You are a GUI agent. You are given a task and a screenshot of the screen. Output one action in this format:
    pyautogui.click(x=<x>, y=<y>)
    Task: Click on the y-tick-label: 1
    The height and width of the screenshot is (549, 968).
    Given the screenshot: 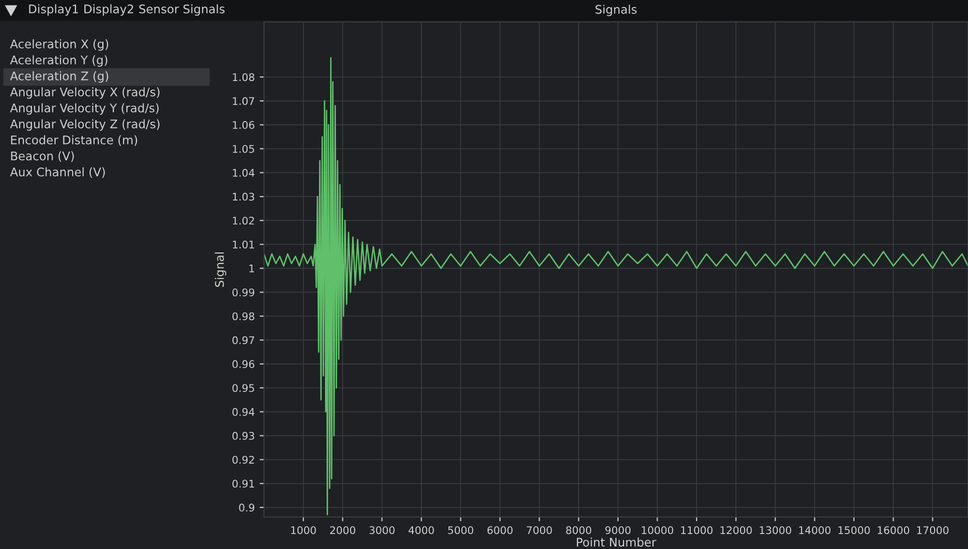 What is the action you would take?
    pyautogui.click(x=251, y=268)
    